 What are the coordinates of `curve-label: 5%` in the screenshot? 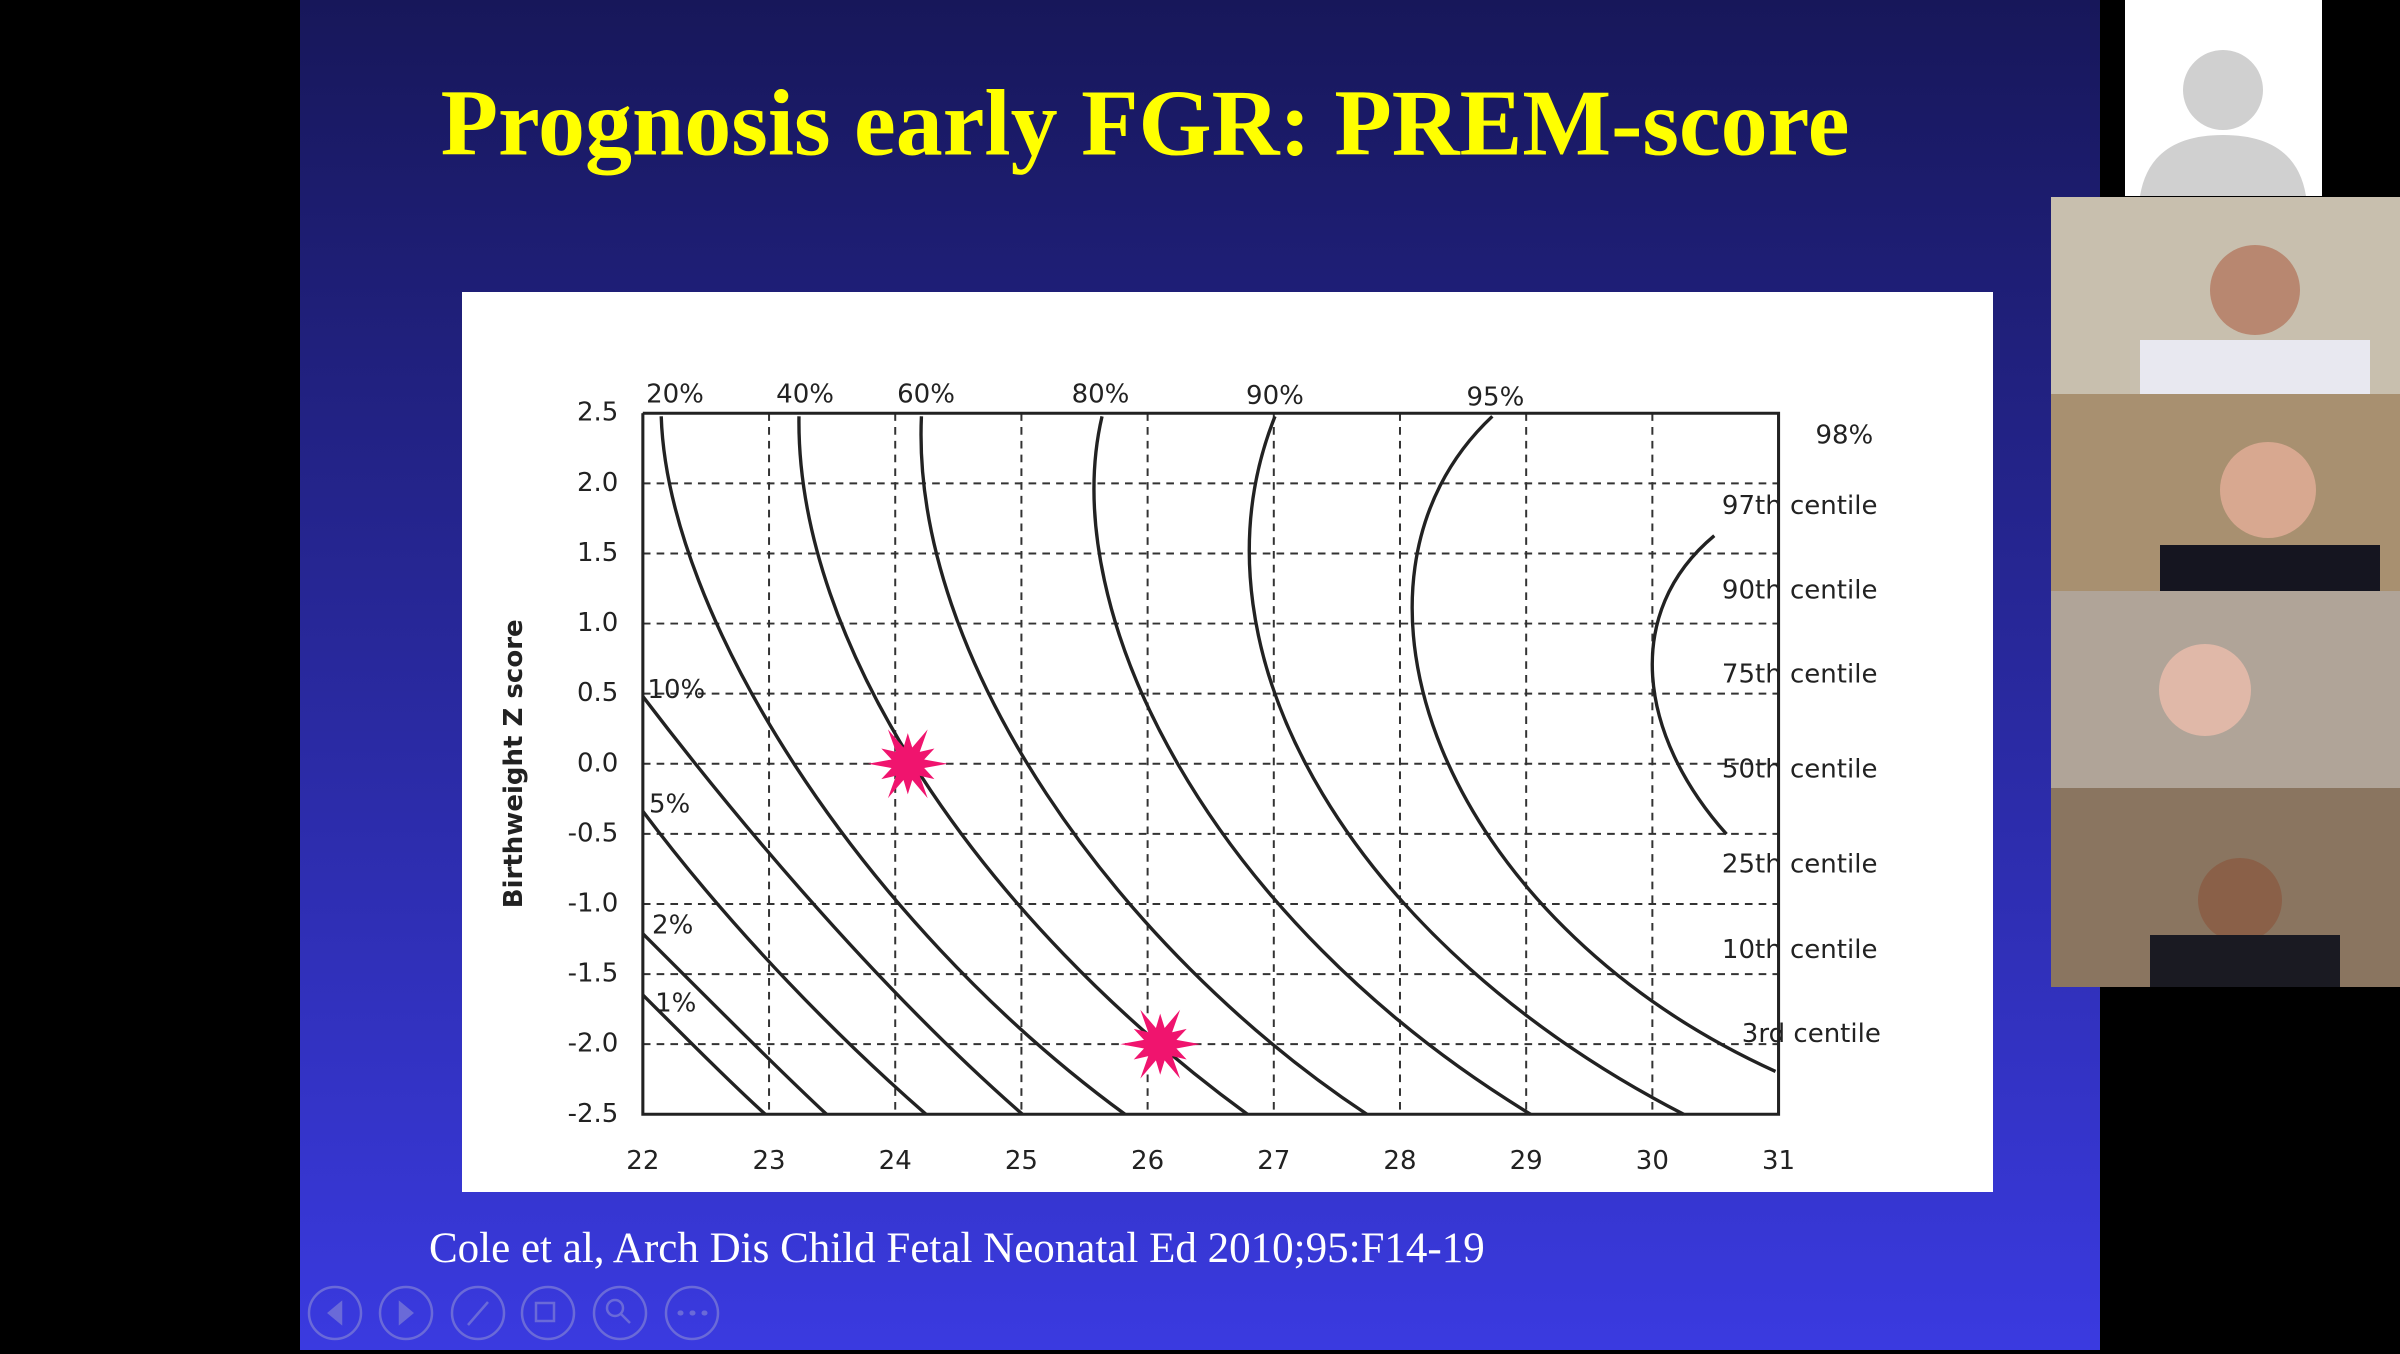 It's located at (669, 805).